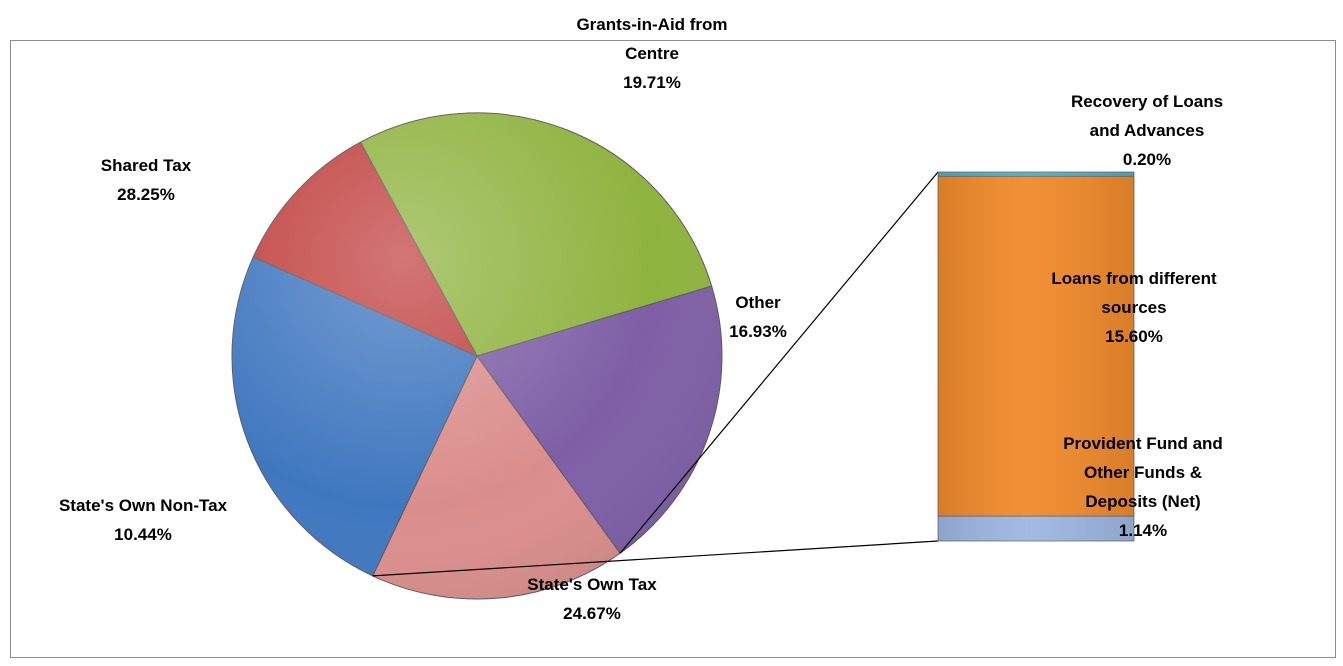  Describe the element at coordinates (1134, 307) in the screenshot. I see `data-label-loans-from-different-sources: Loans from different sources 15.60%` at that location.